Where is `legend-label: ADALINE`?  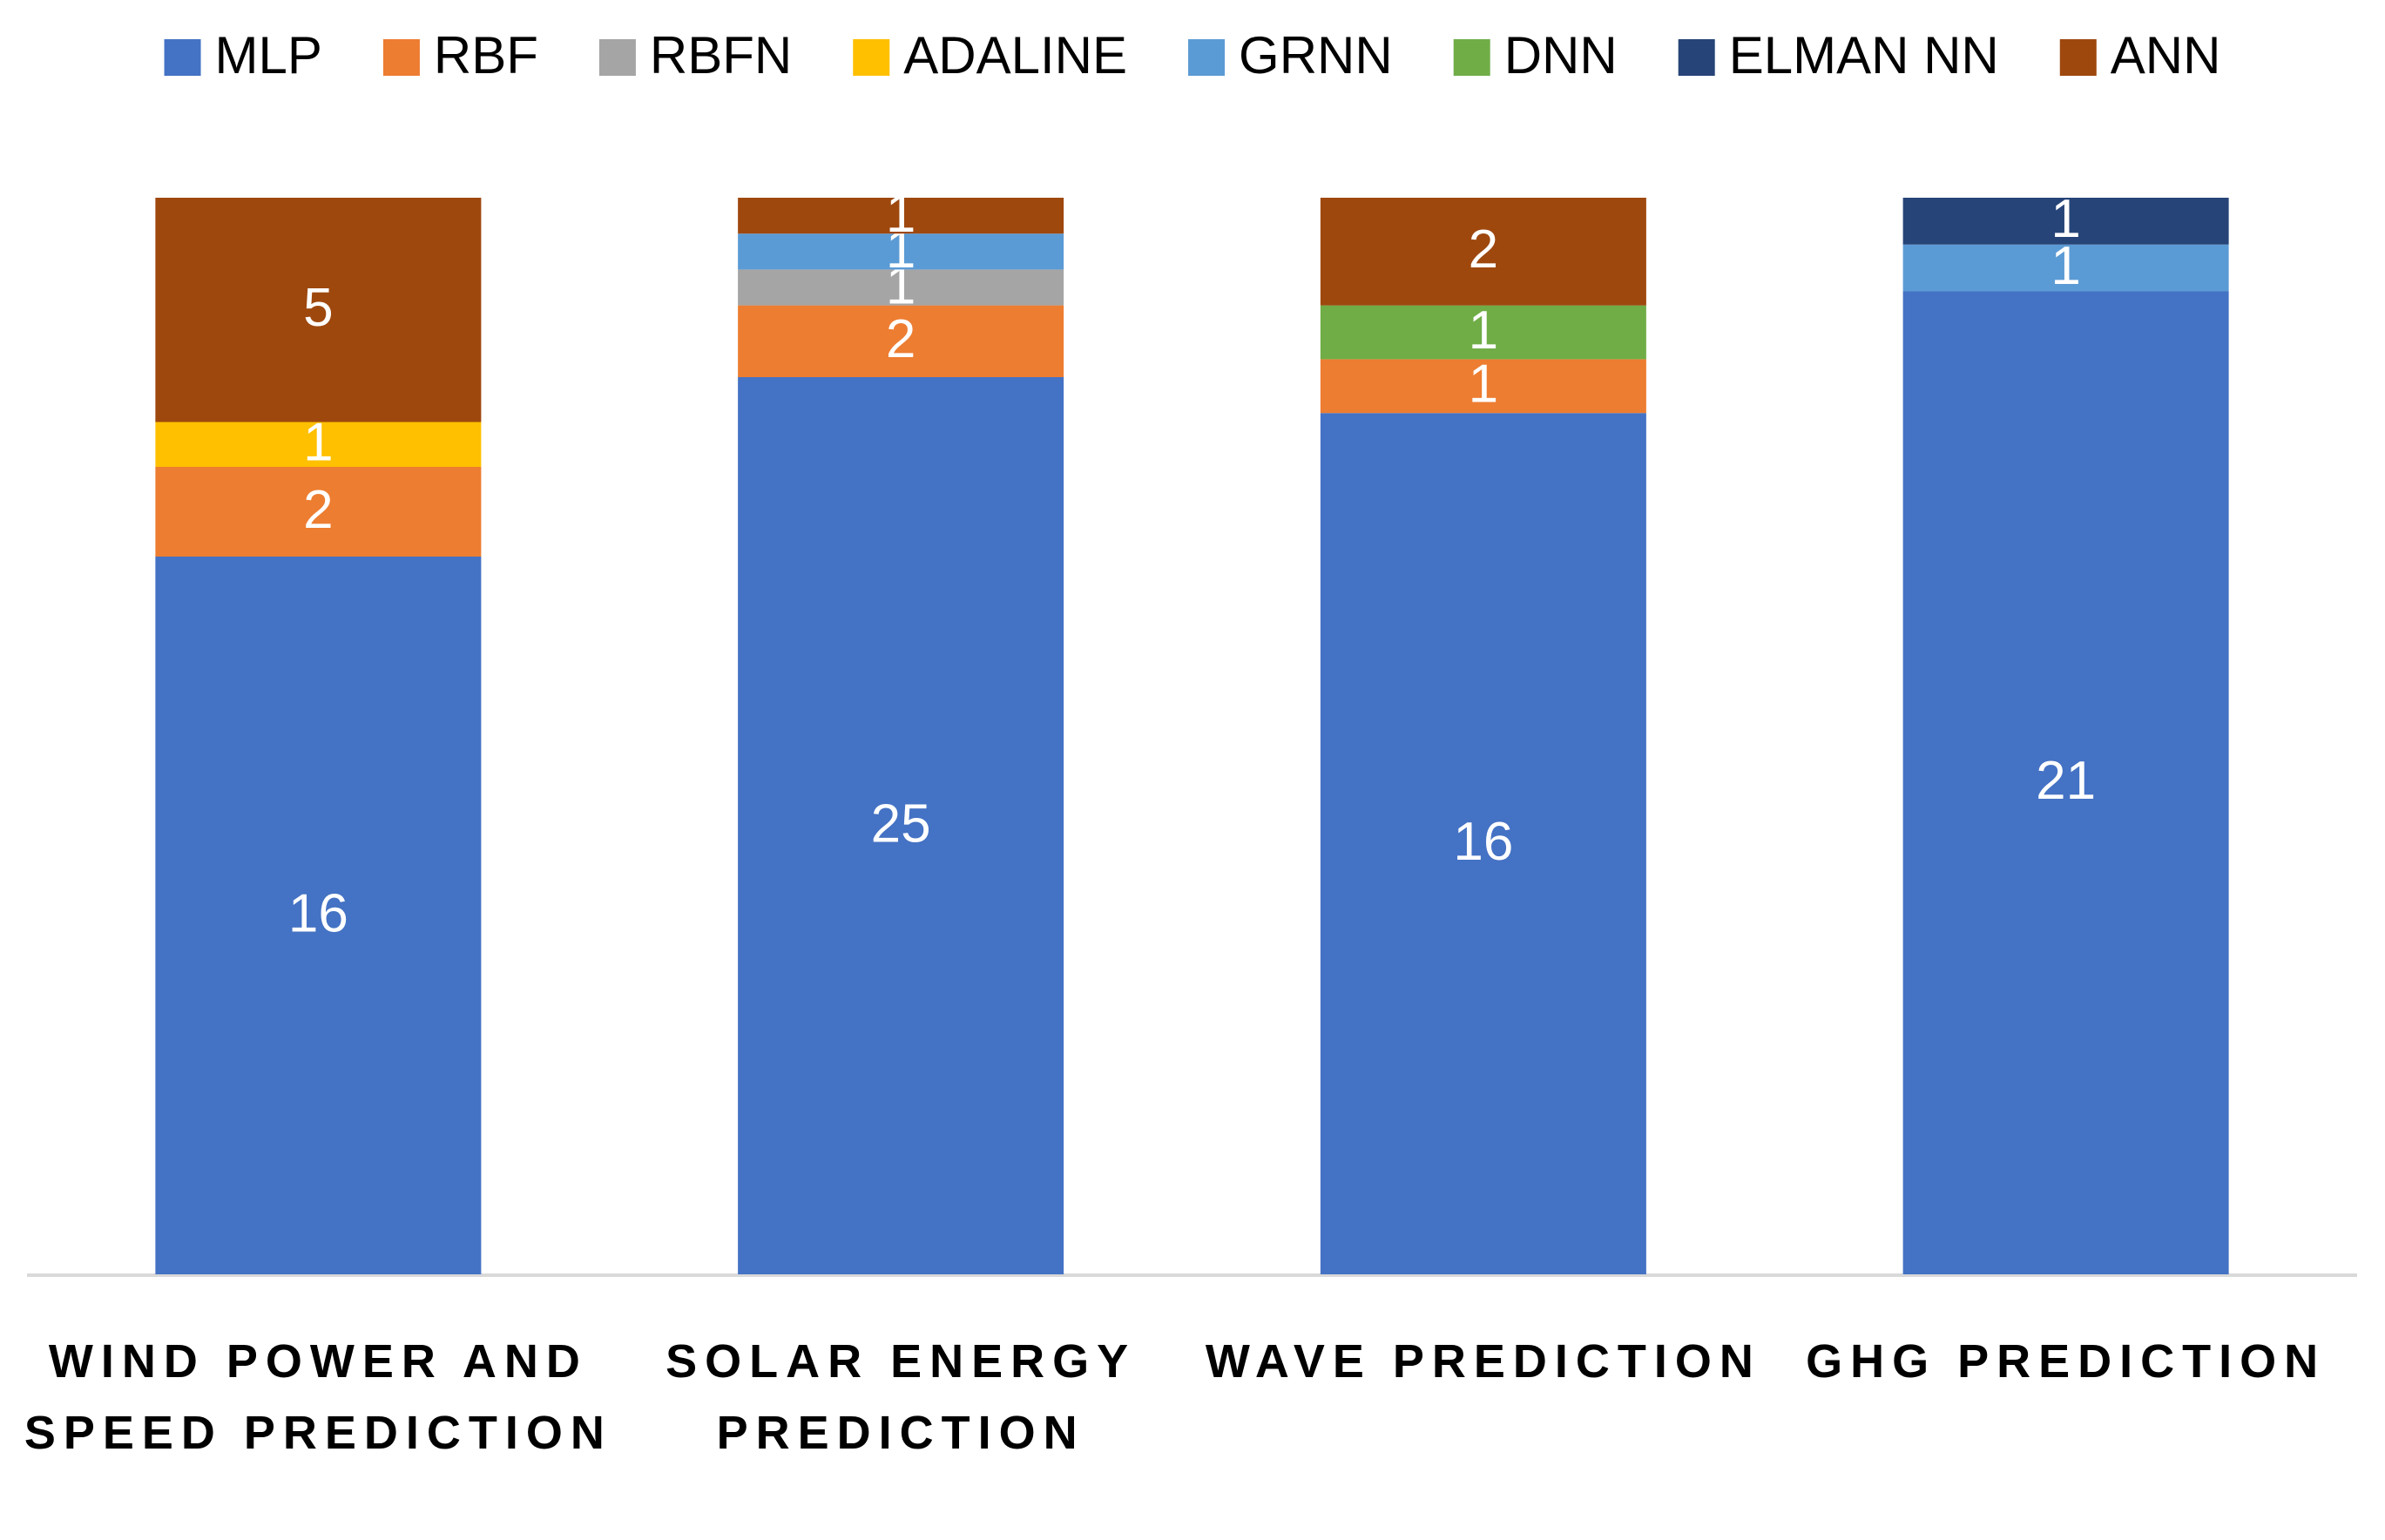
legend-label: ADALINE is located at coordinates (1015, 55).